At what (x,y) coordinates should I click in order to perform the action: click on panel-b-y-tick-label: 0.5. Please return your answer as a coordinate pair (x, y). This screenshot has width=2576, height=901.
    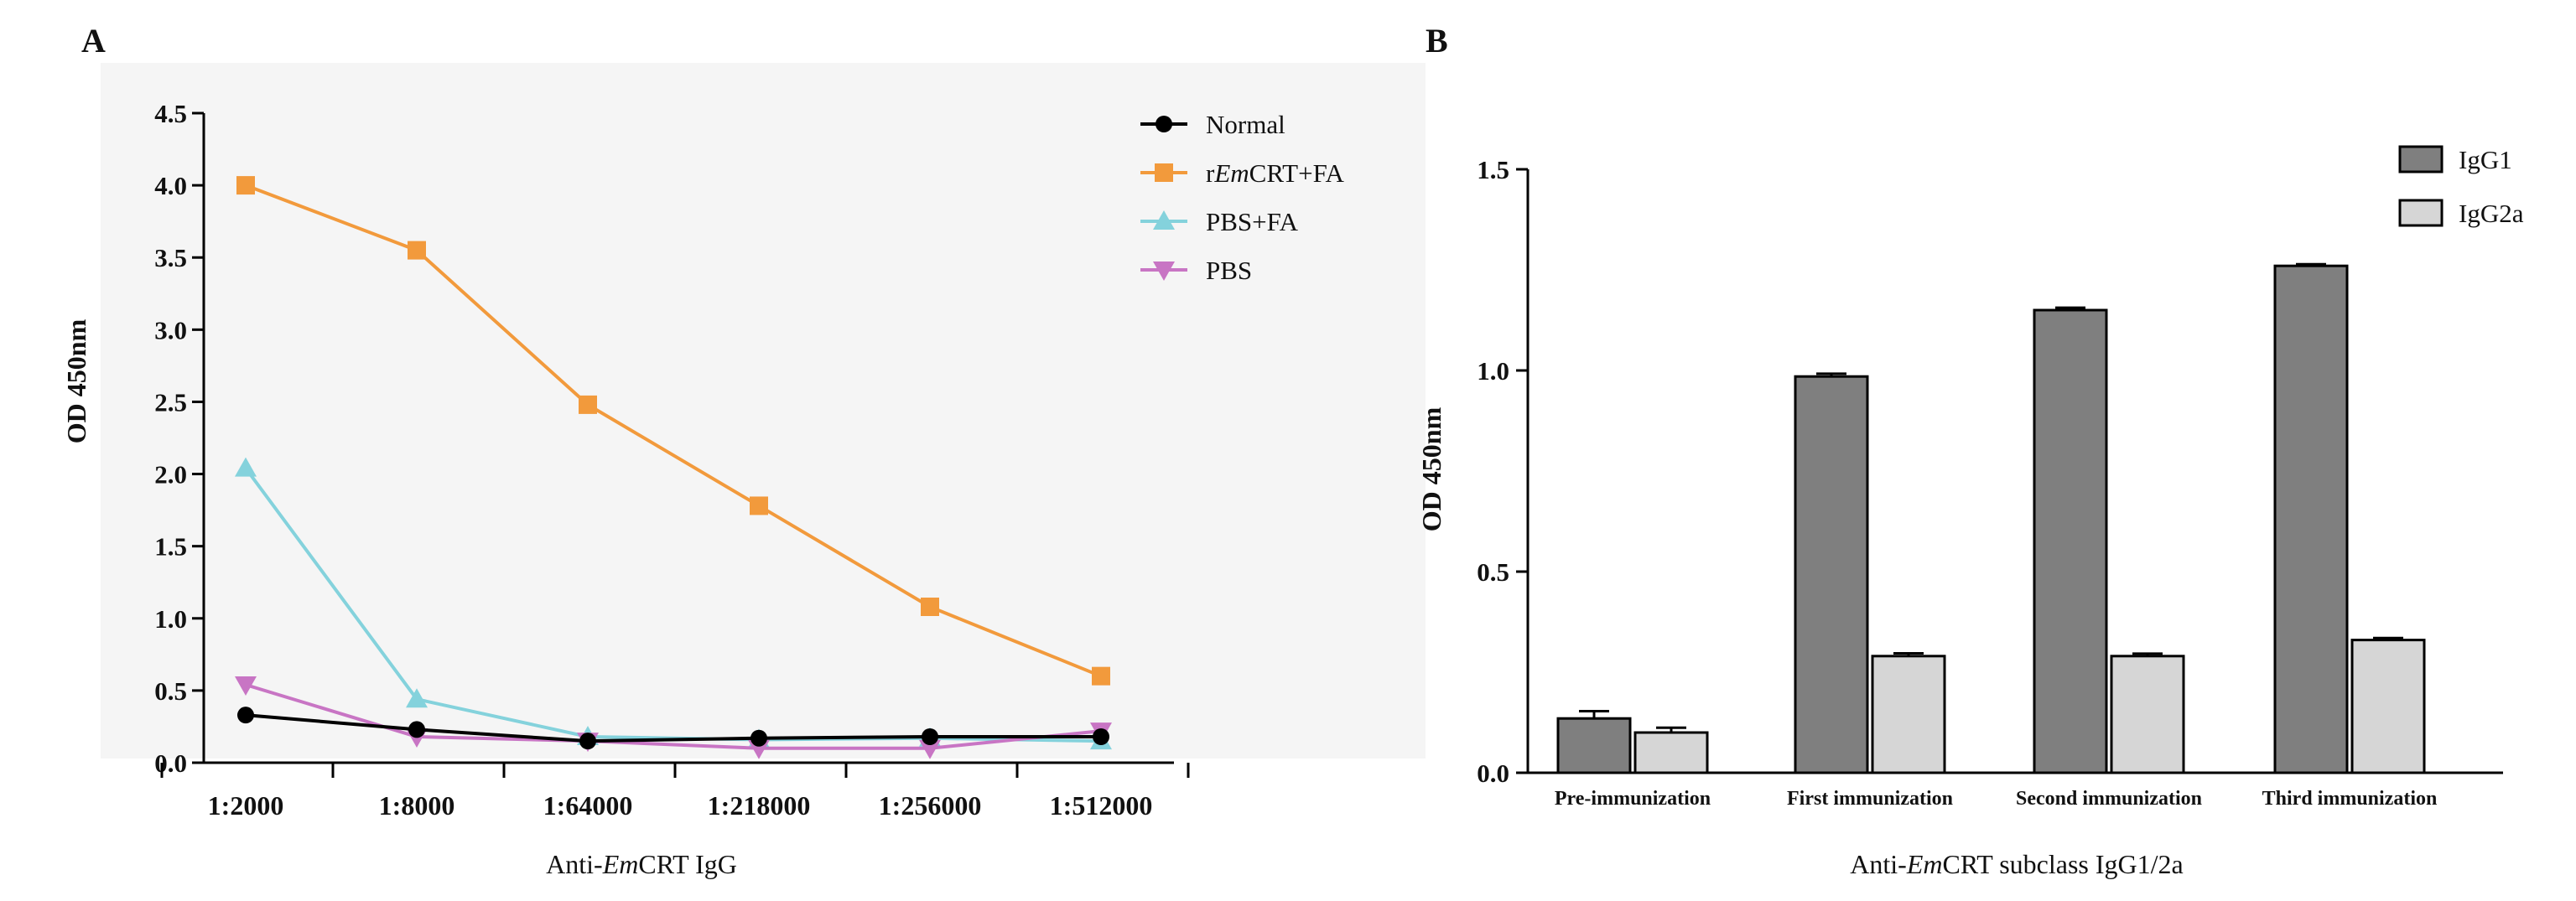
    Looking at the image, I should click on (1493, 572).